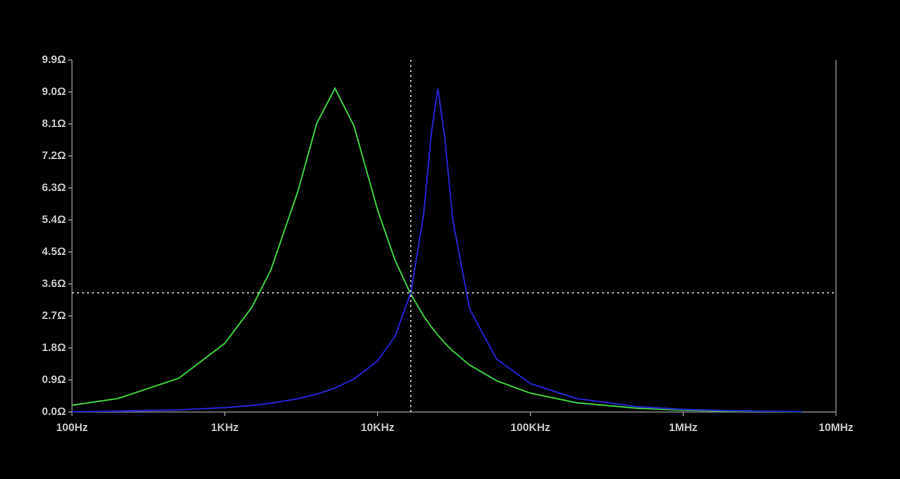  I want to click on y-tick-label: 9.0Ω, so click(54, 92).